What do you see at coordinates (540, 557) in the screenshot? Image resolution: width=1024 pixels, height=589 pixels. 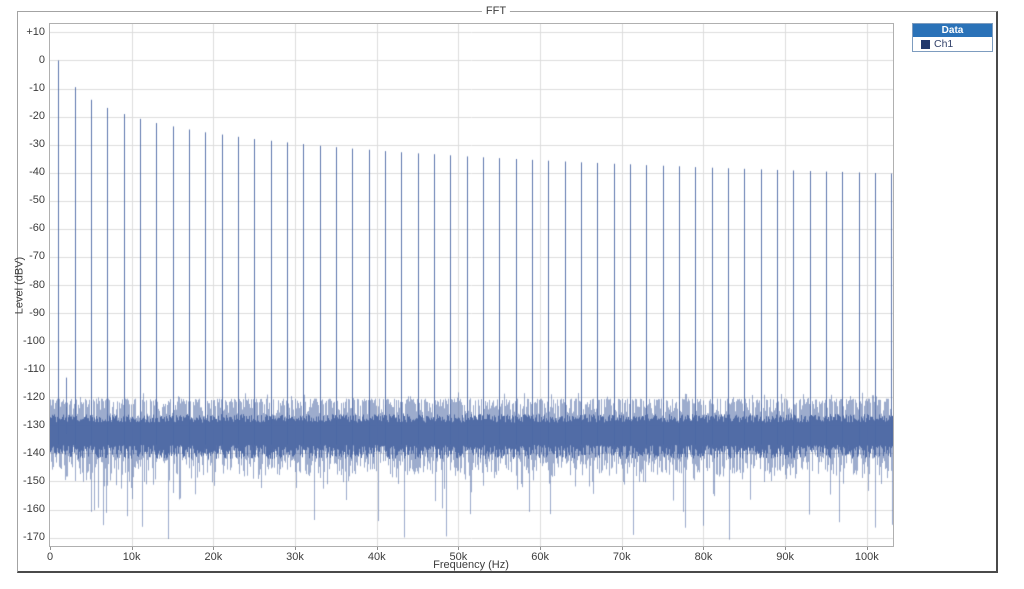 I see `x-tick-label: 60k` at bounding box center [540, 557].